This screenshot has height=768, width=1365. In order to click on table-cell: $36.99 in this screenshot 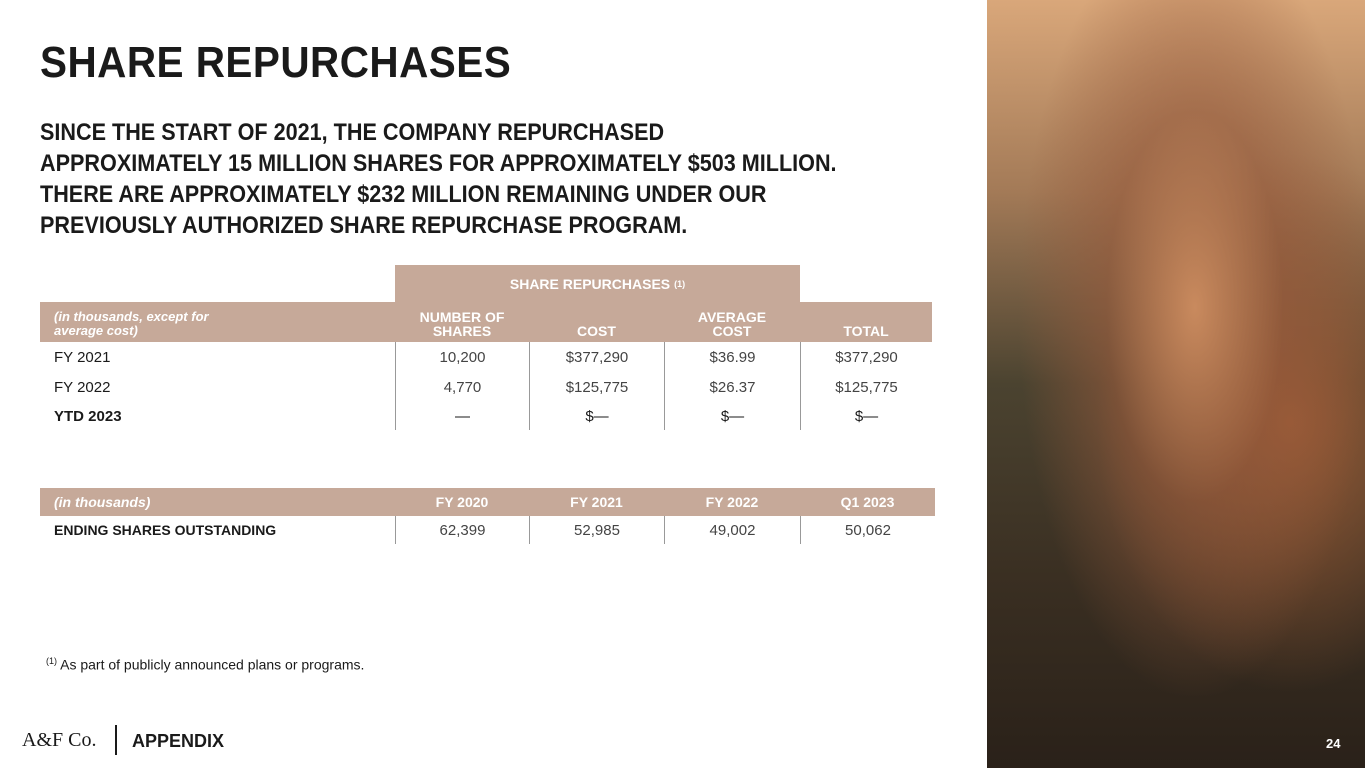, I will do `click(732, 357)`.